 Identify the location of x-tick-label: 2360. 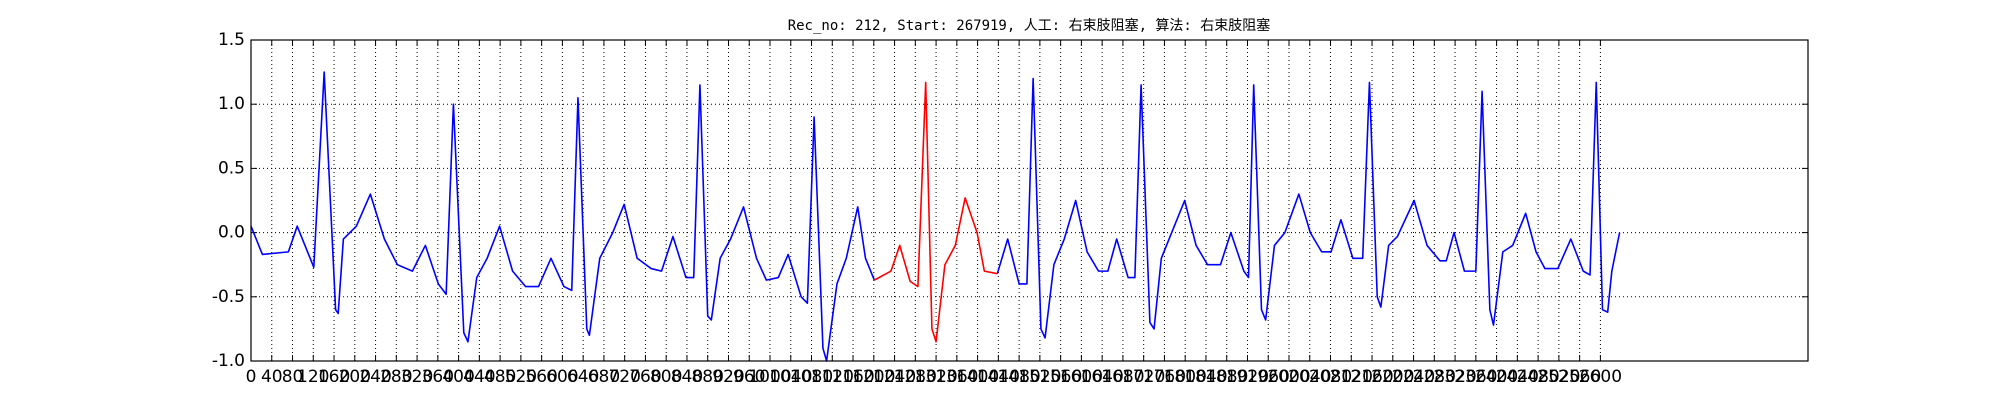
(1475, 377).